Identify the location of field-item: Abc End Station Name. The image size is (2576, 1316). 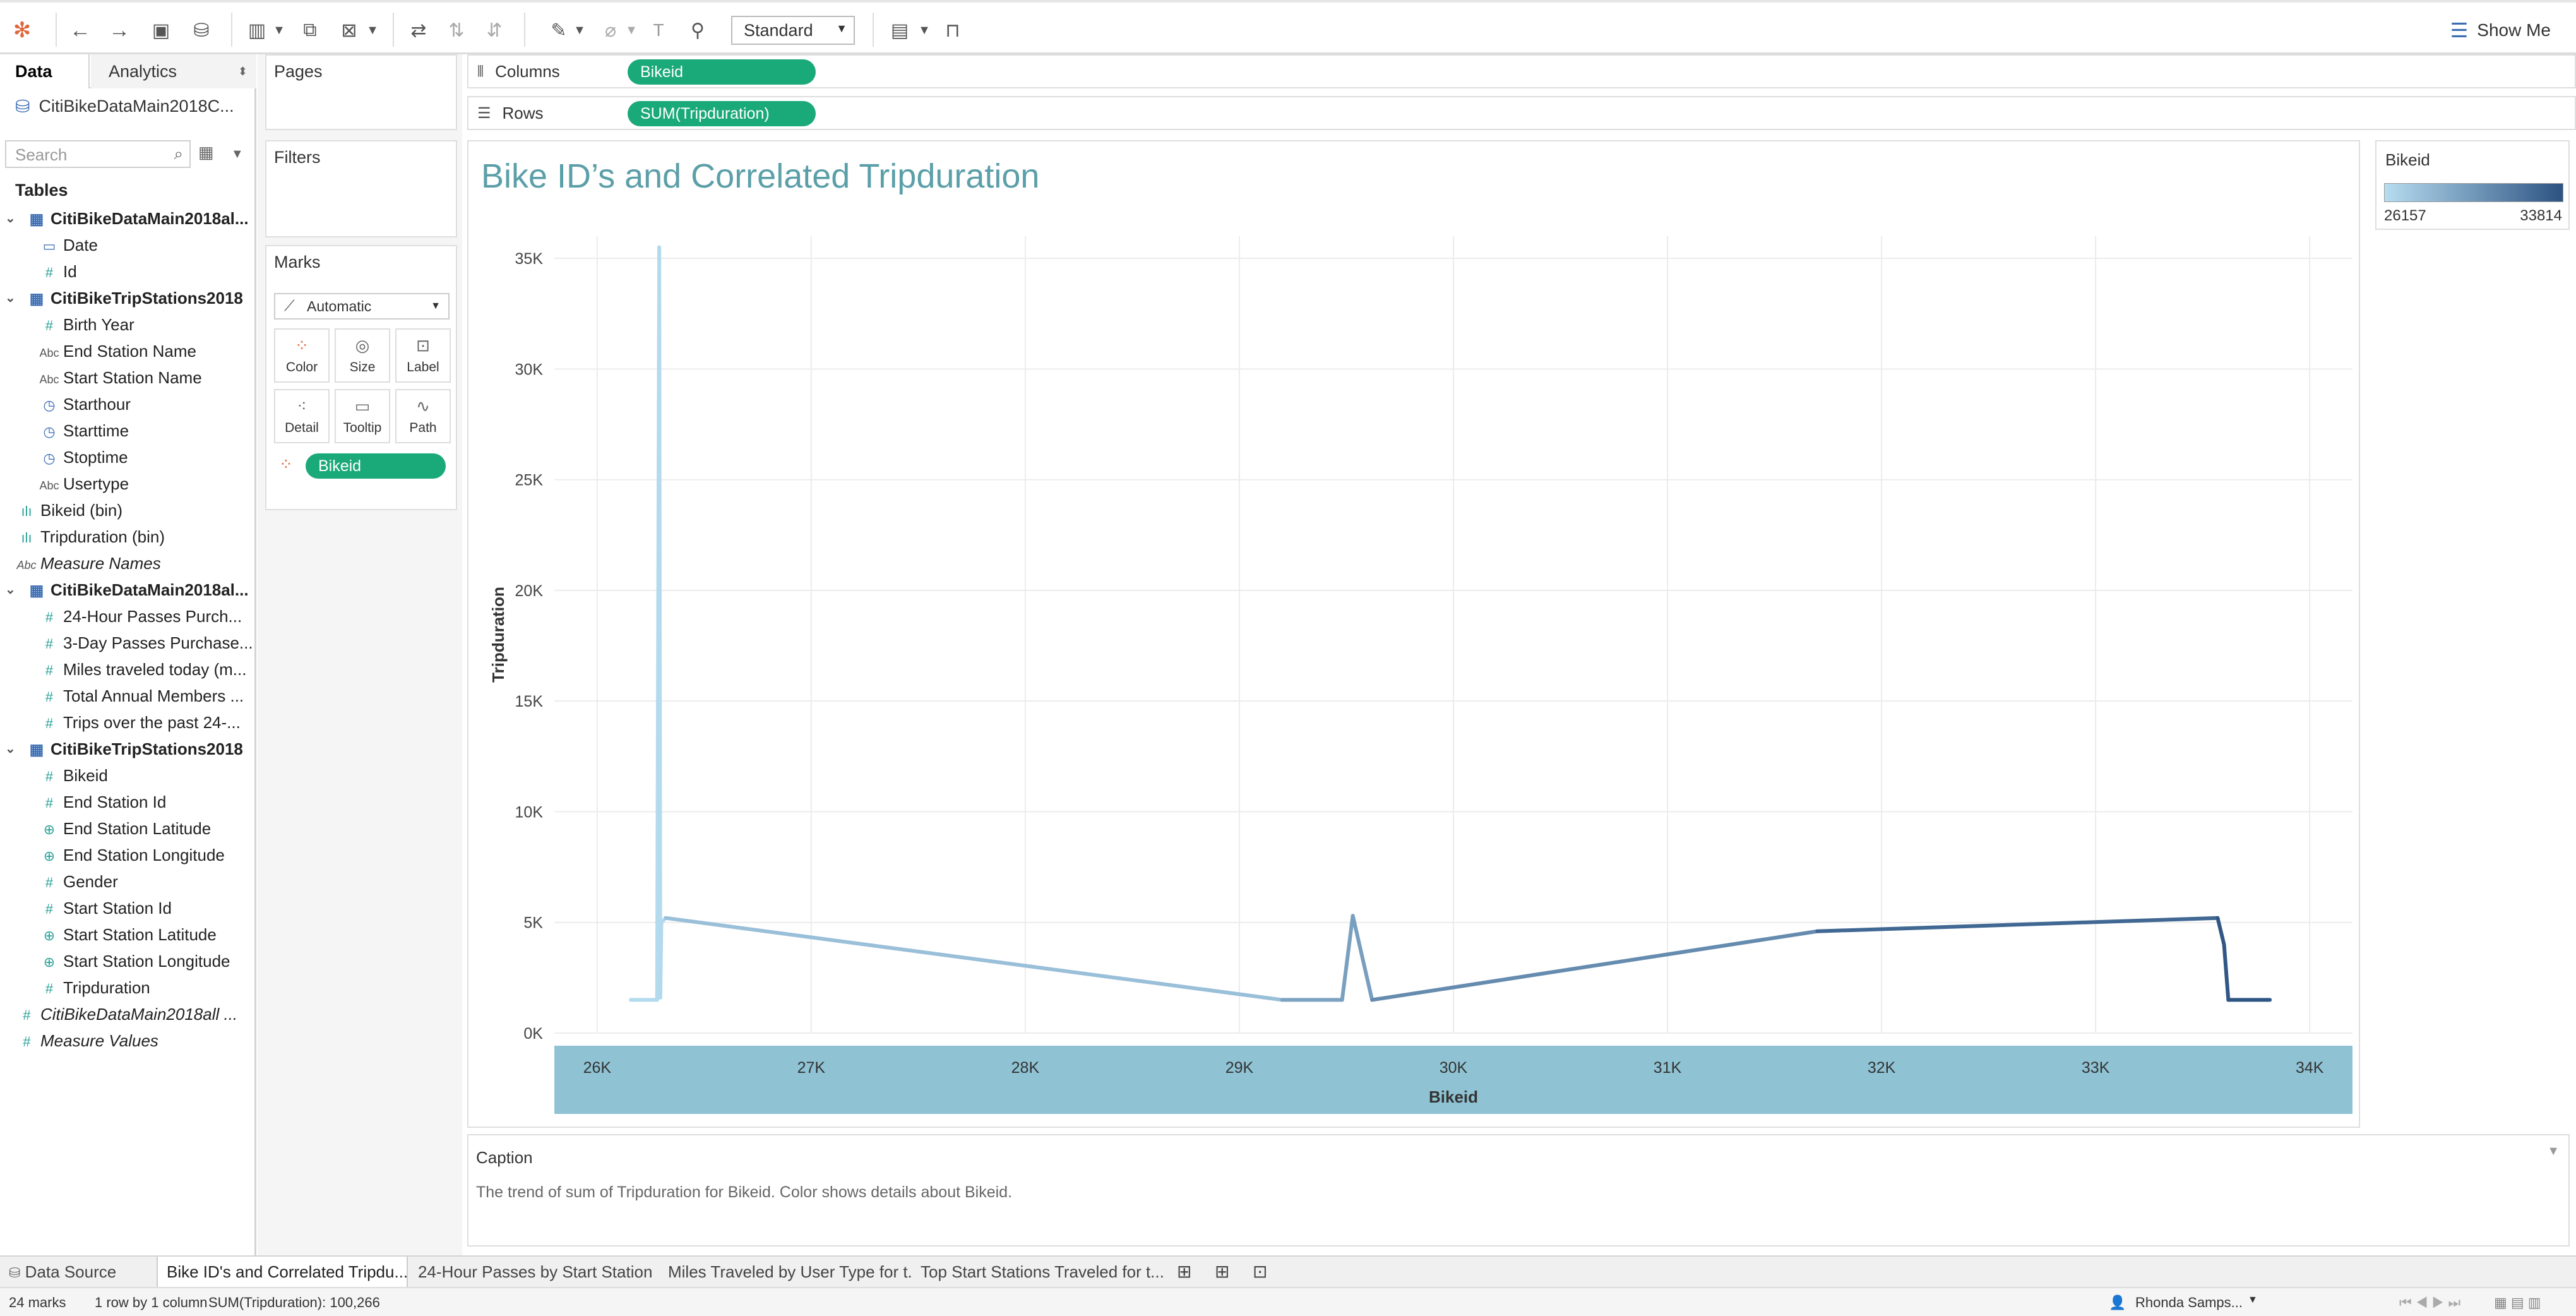
(115, 351).